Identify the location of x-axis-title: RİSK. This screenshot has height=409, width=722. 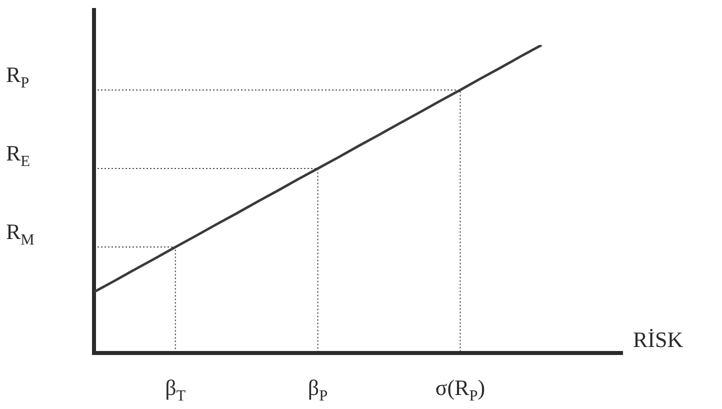
(658, 339).